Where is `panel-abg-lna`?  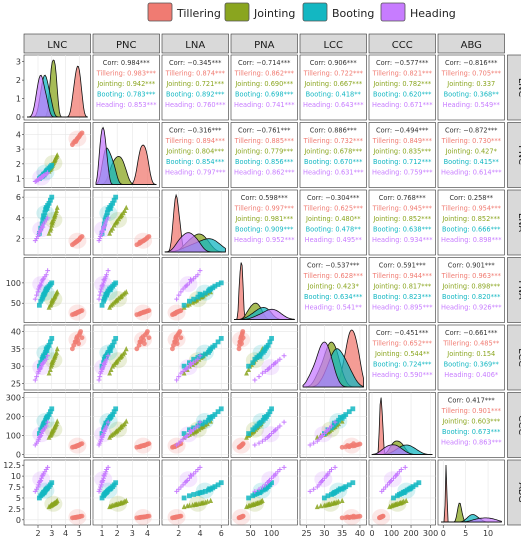
panel-abg-lna is located at coordinates (195, 492).